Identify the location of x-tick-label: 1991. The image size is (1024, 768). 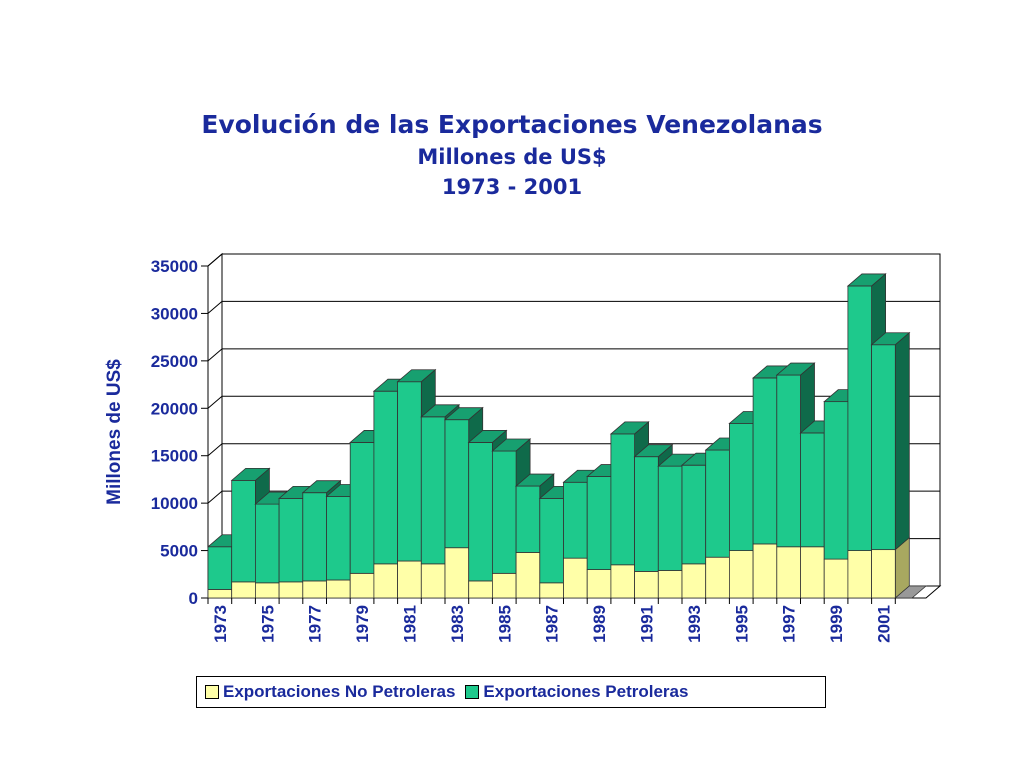
(646, 624).